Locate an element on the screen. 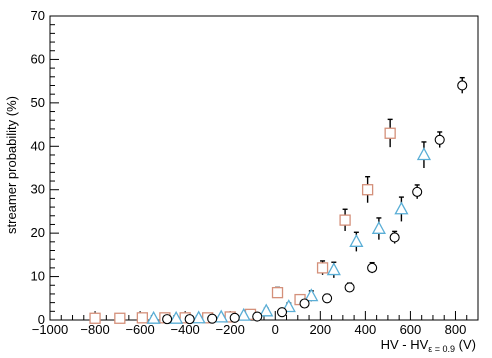 The image size is (492, 358). x-tick-label: −600 is located at coordinates (139, 329).